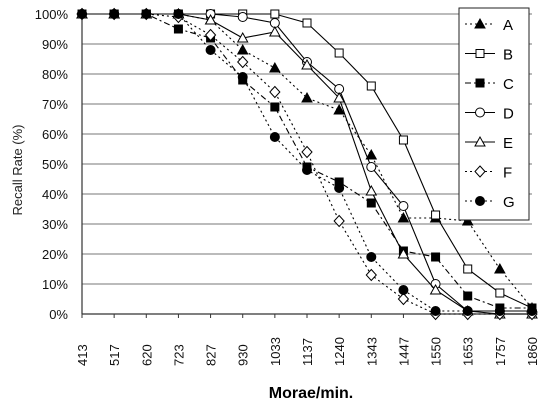 This screenshot has width=539, height=415. I want to click on y-tick-label: 40%, so click(55, 194).